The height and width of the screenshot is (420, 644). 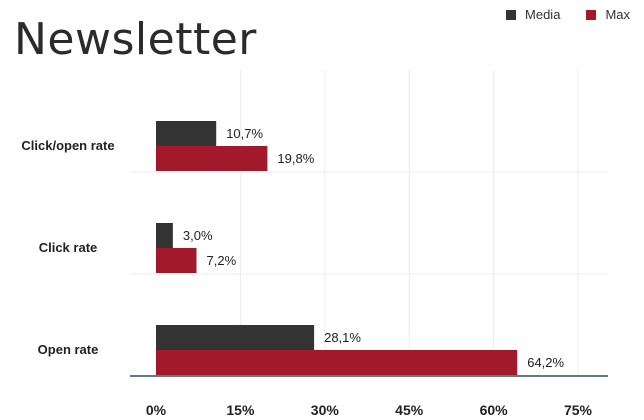 I want to click on x-tick-label-1: 15%, so click(x=240, y=410).